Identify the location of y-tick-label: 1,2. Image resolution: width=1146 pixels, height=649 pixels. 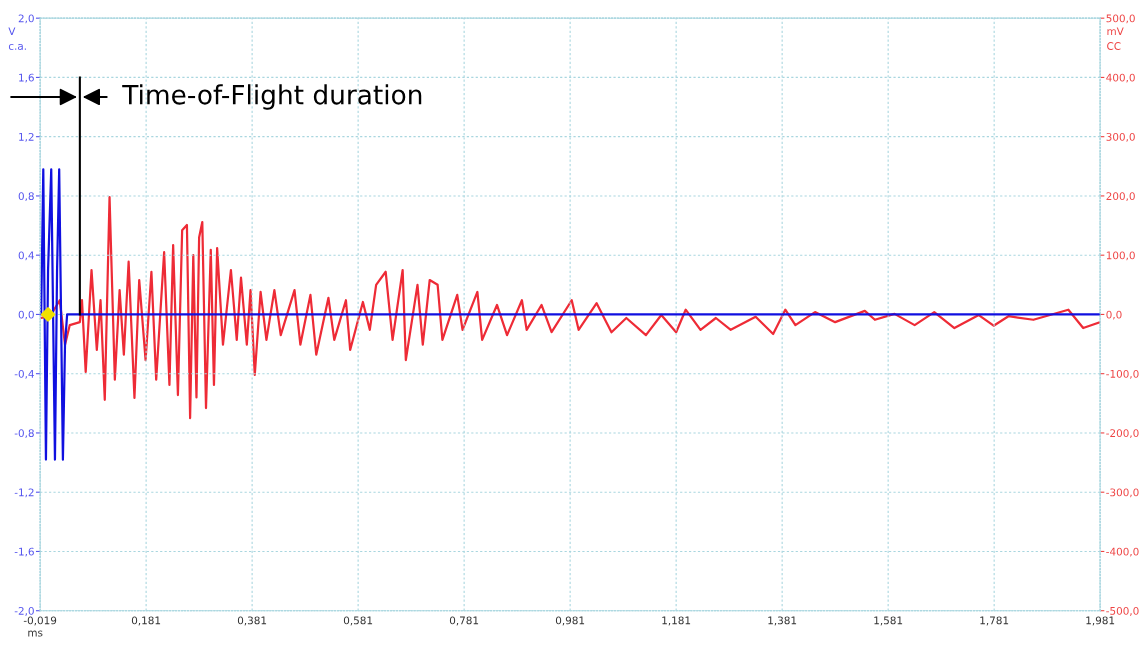
(26, 137).